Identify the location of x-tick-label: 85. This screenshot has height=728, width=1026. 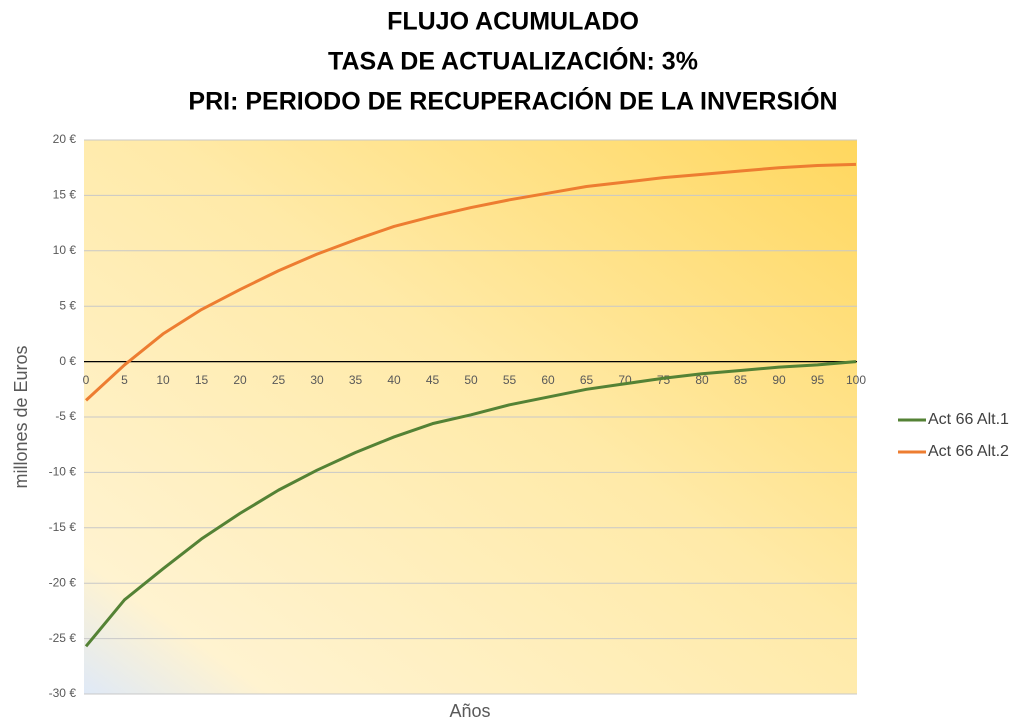
(741, 380).